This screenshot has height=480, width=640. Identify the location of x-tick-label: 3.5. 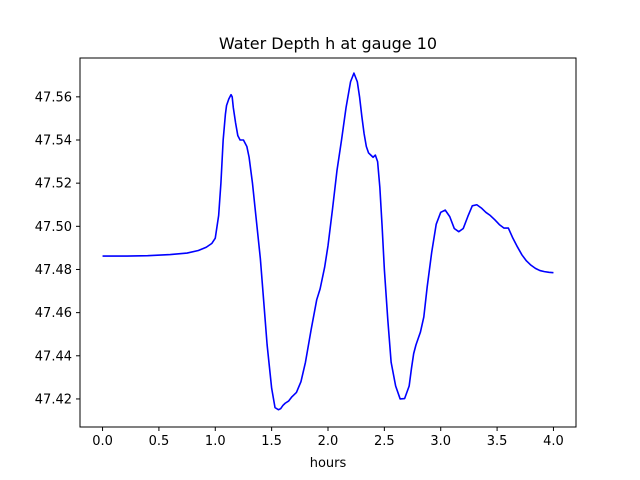
(497, 441).